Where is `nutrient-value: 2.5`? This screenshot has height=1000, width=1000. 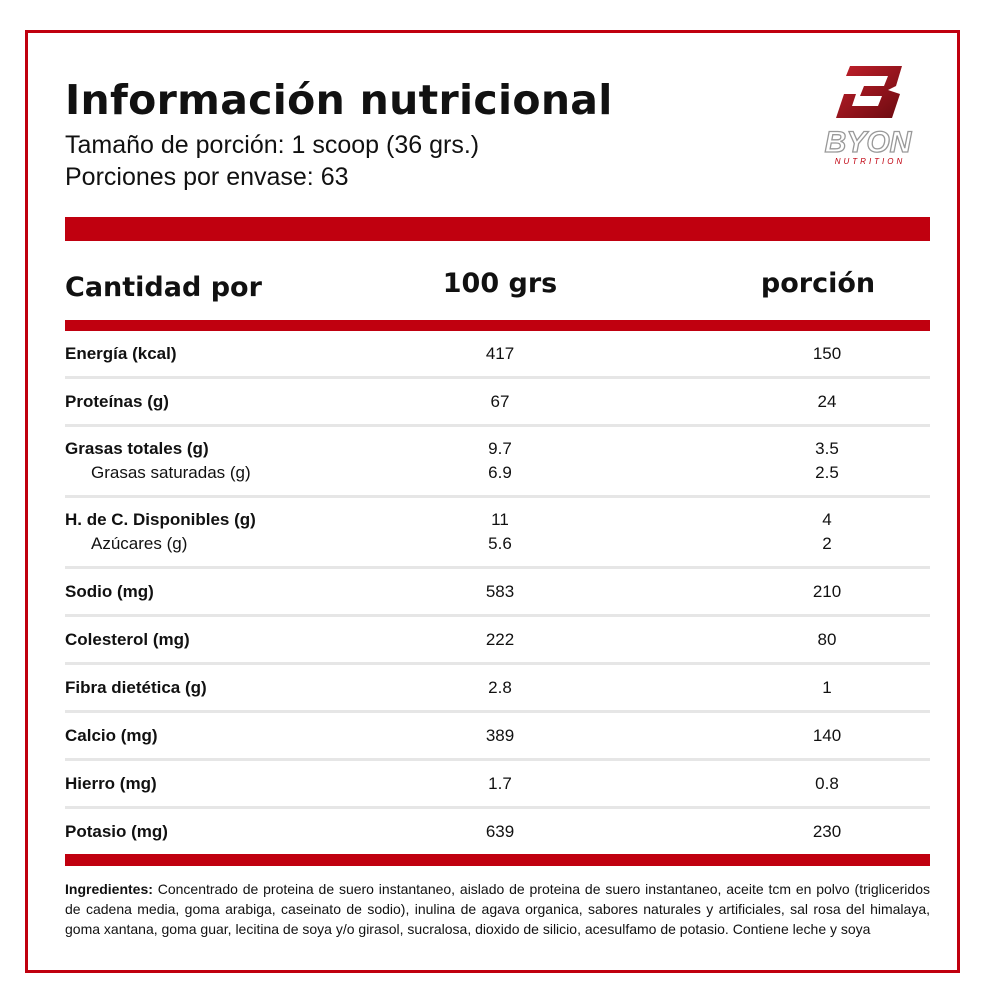 nutrient-value: 2.5 is located at coordinates (827, 472).